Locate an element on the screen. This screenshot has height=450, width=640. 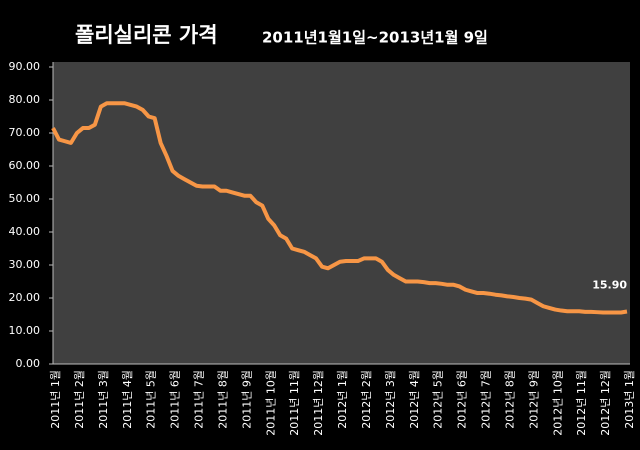
x-tick-label: 2011년 3월 is located at coordinates (103, 399).